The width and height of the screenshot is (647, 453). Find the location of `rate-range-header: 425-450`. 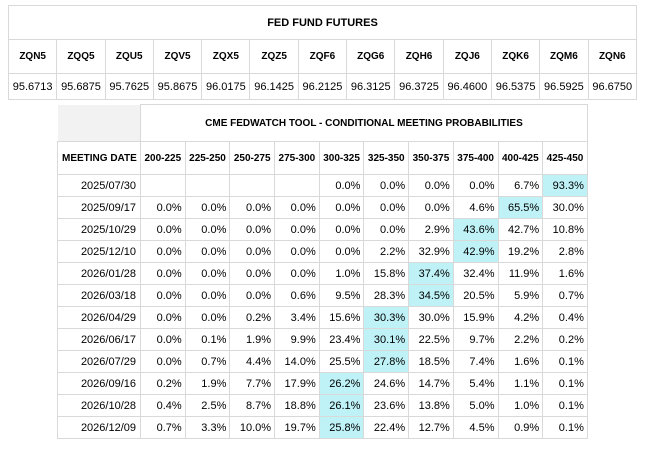

rate-range-header: 425-450 is located at coordinates (565, 158).